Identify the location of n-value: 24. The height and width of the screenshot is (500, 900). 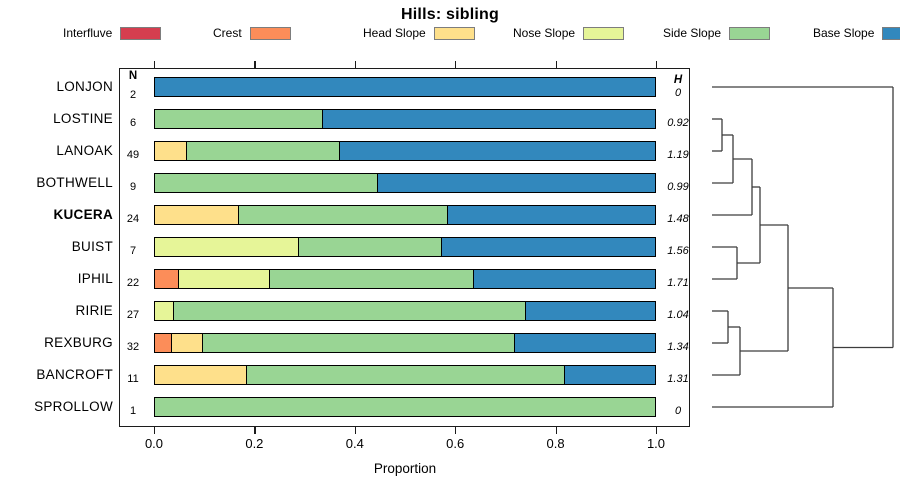
(133, 219).